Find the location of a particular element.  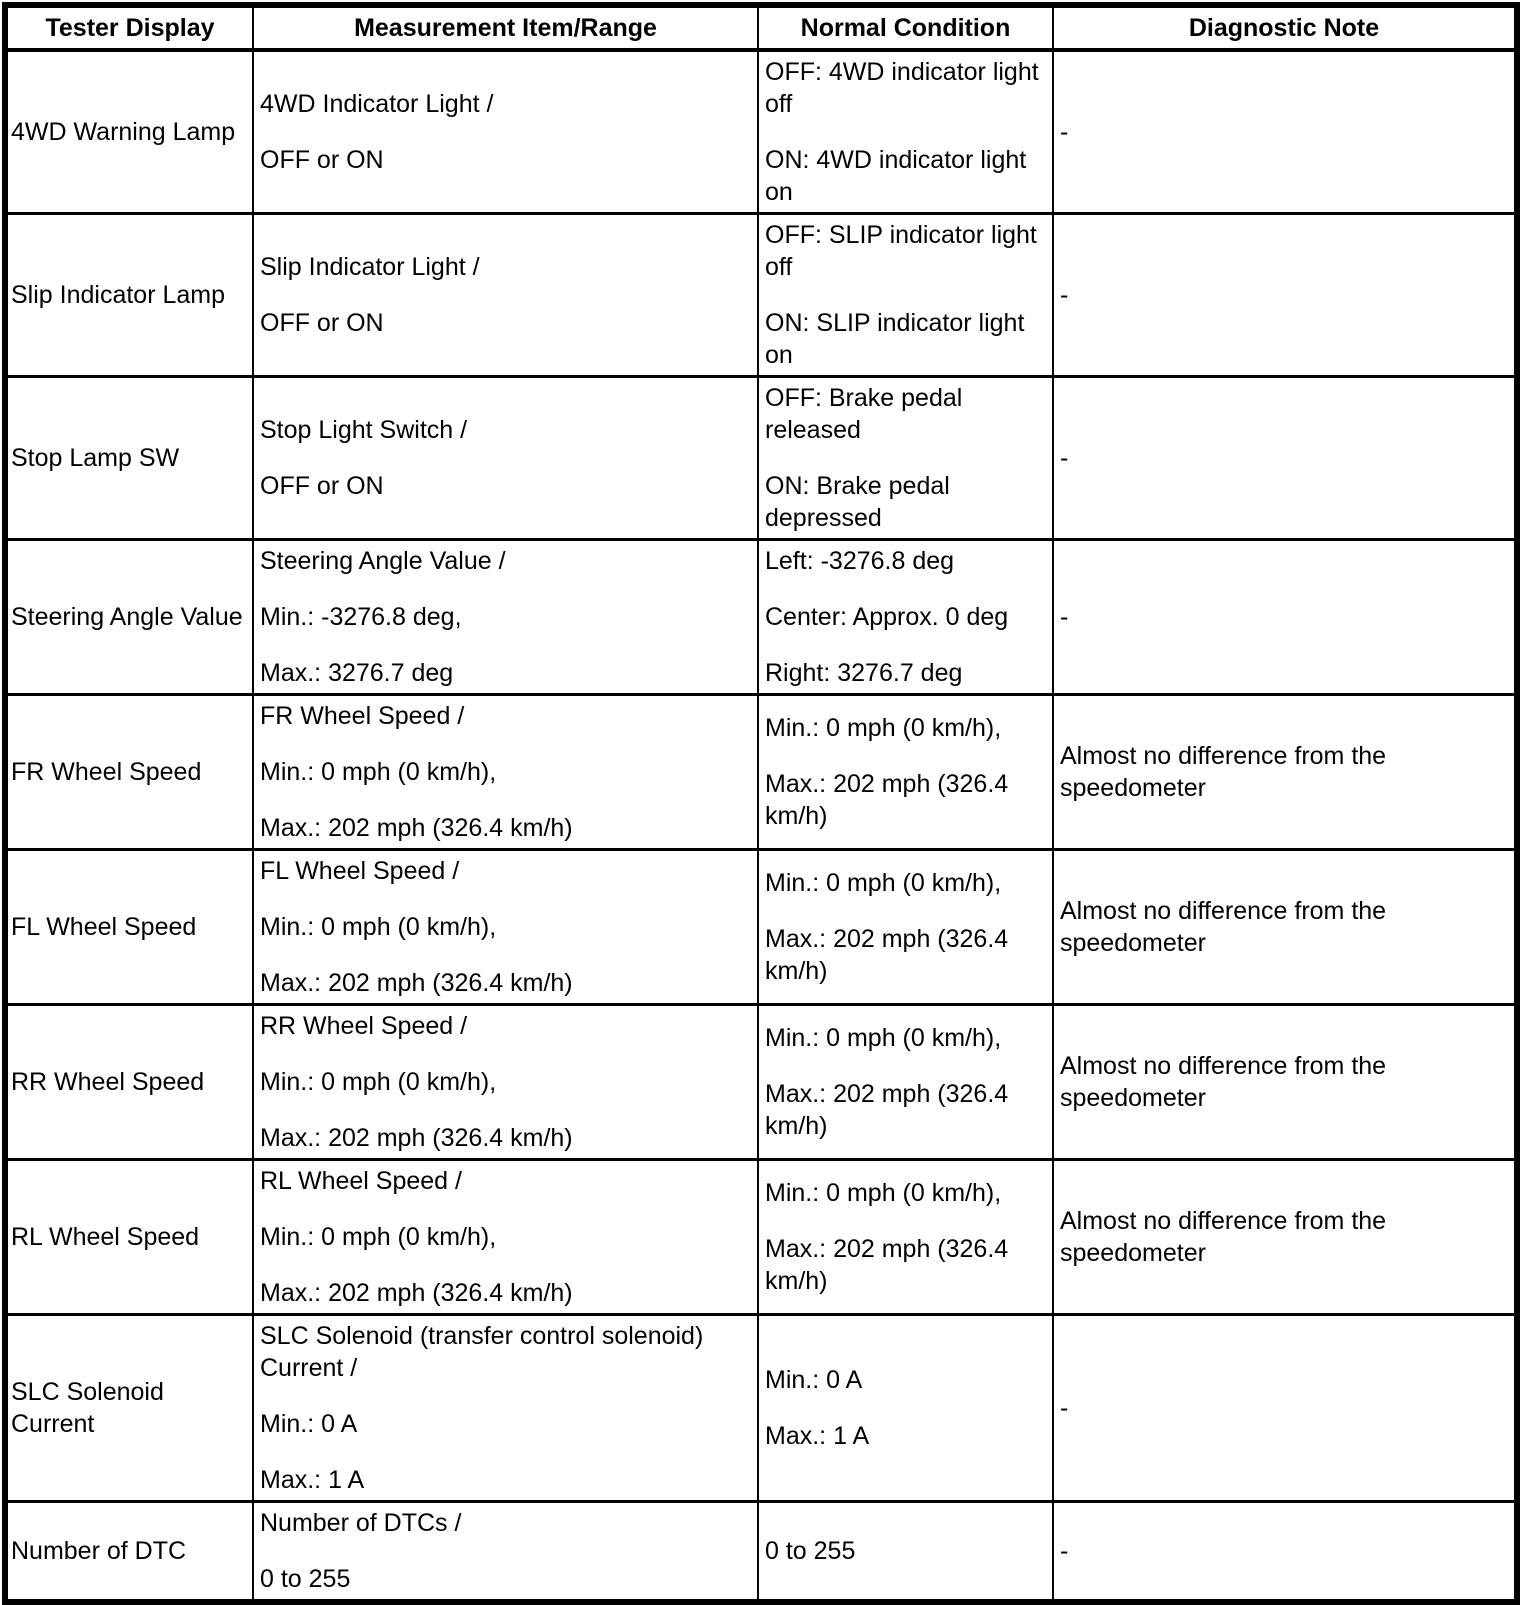

header-diagnostic-note: Diagnostic Note is located at coordinates (1285, 27).